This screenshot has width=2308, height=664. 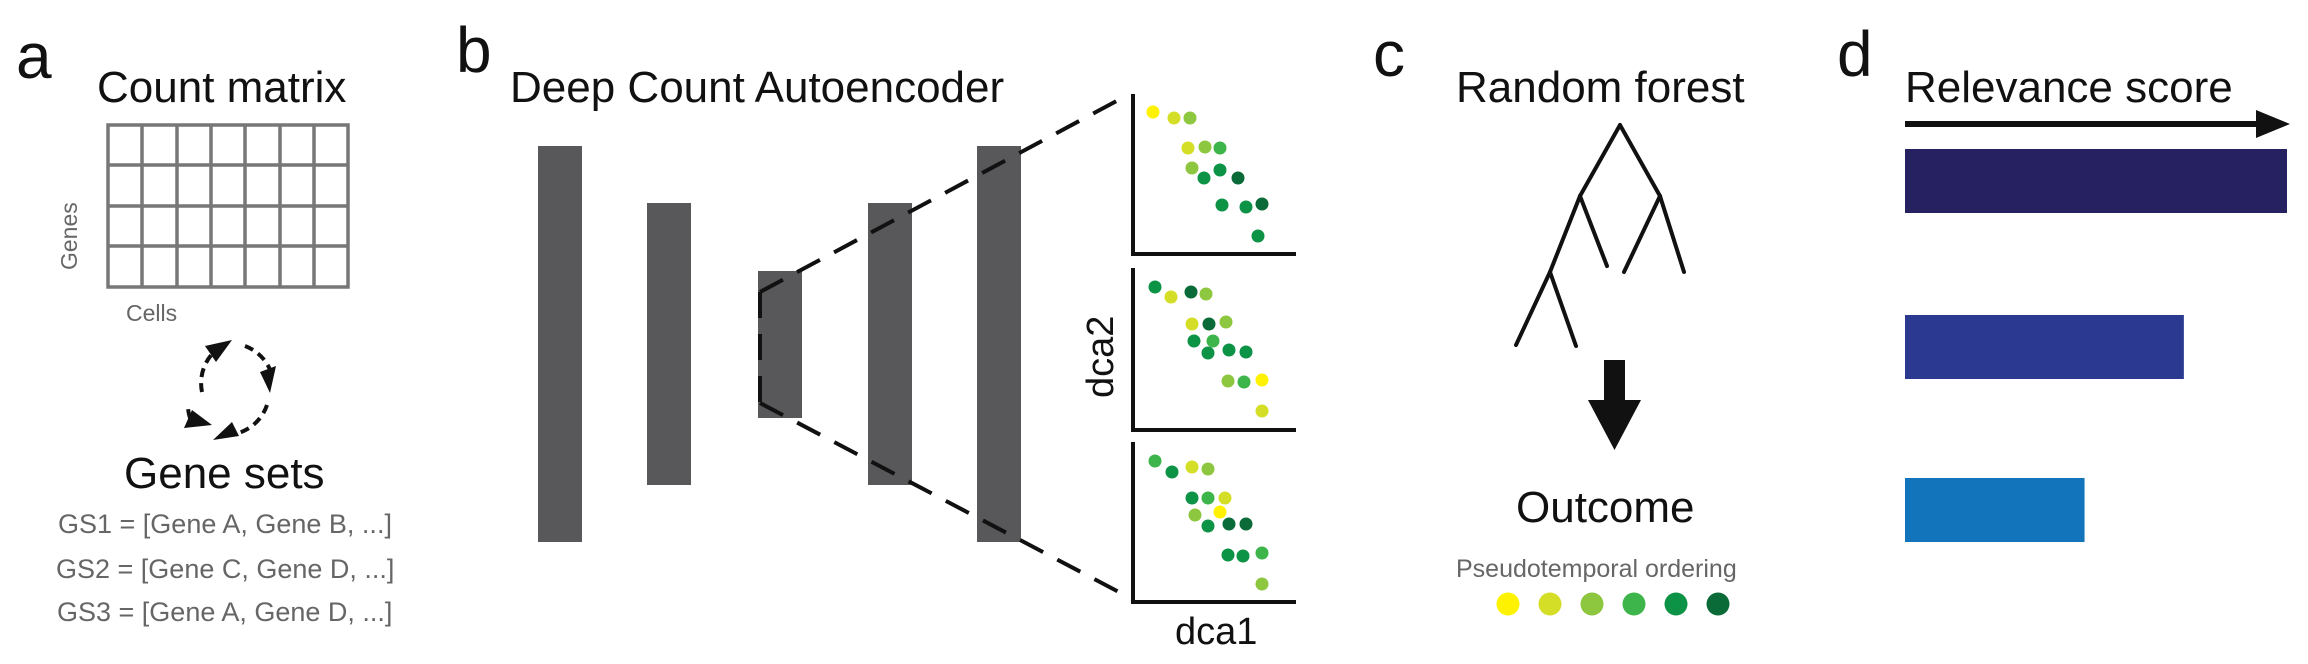 I want to click on gene-set-3: GS3 = [Gene A, Gene D, ...], so click(x=225, y=612).